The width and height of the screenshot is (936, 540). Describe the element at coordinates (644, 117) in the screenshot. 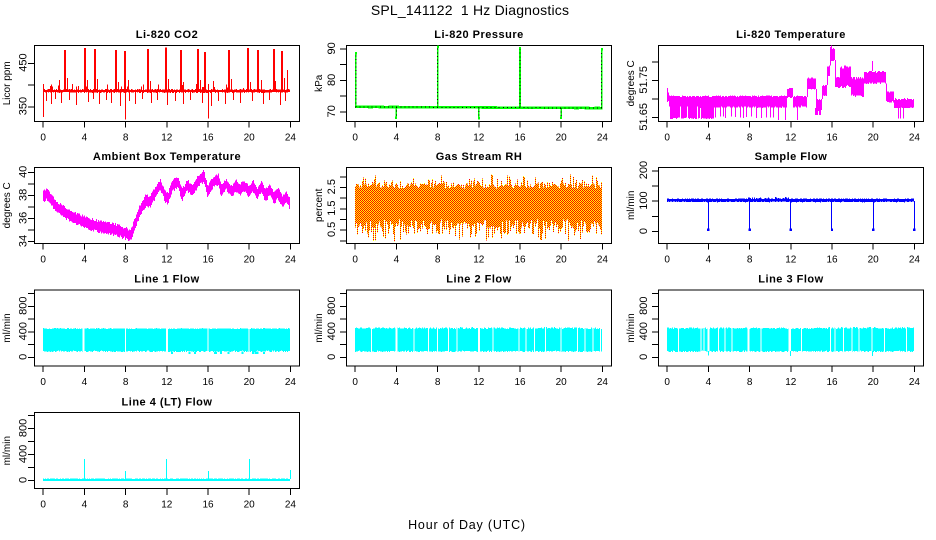

I see `svg-text: 51.65` at that location.